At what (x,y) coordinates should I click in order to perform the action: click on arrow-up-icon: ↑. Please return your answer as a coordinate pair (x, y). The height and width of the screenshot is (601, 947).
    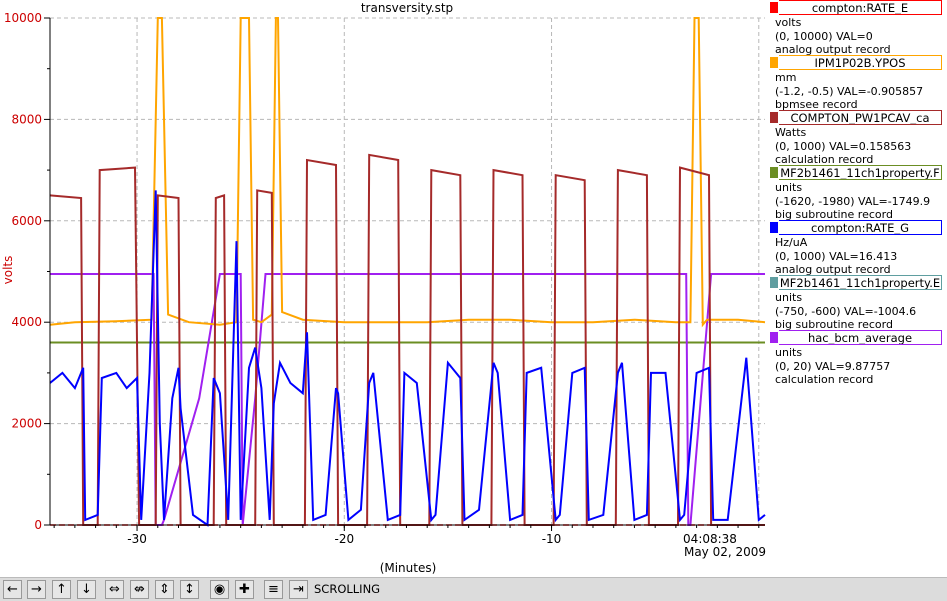
    Looking at the image, I should click on (61, 589).